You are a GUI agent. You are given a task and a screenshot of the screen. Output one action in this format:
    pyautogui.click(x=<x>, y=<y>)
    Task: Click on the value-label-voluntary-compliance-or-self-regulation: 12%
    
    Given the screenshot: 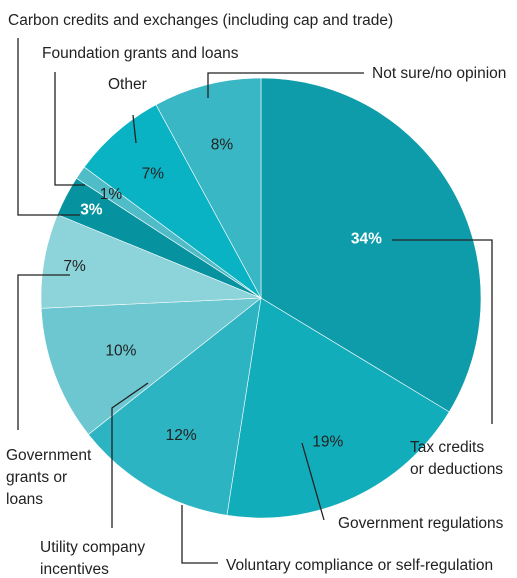 What is the action you would take?
    pyautogui.click(x=181, y=435)
    